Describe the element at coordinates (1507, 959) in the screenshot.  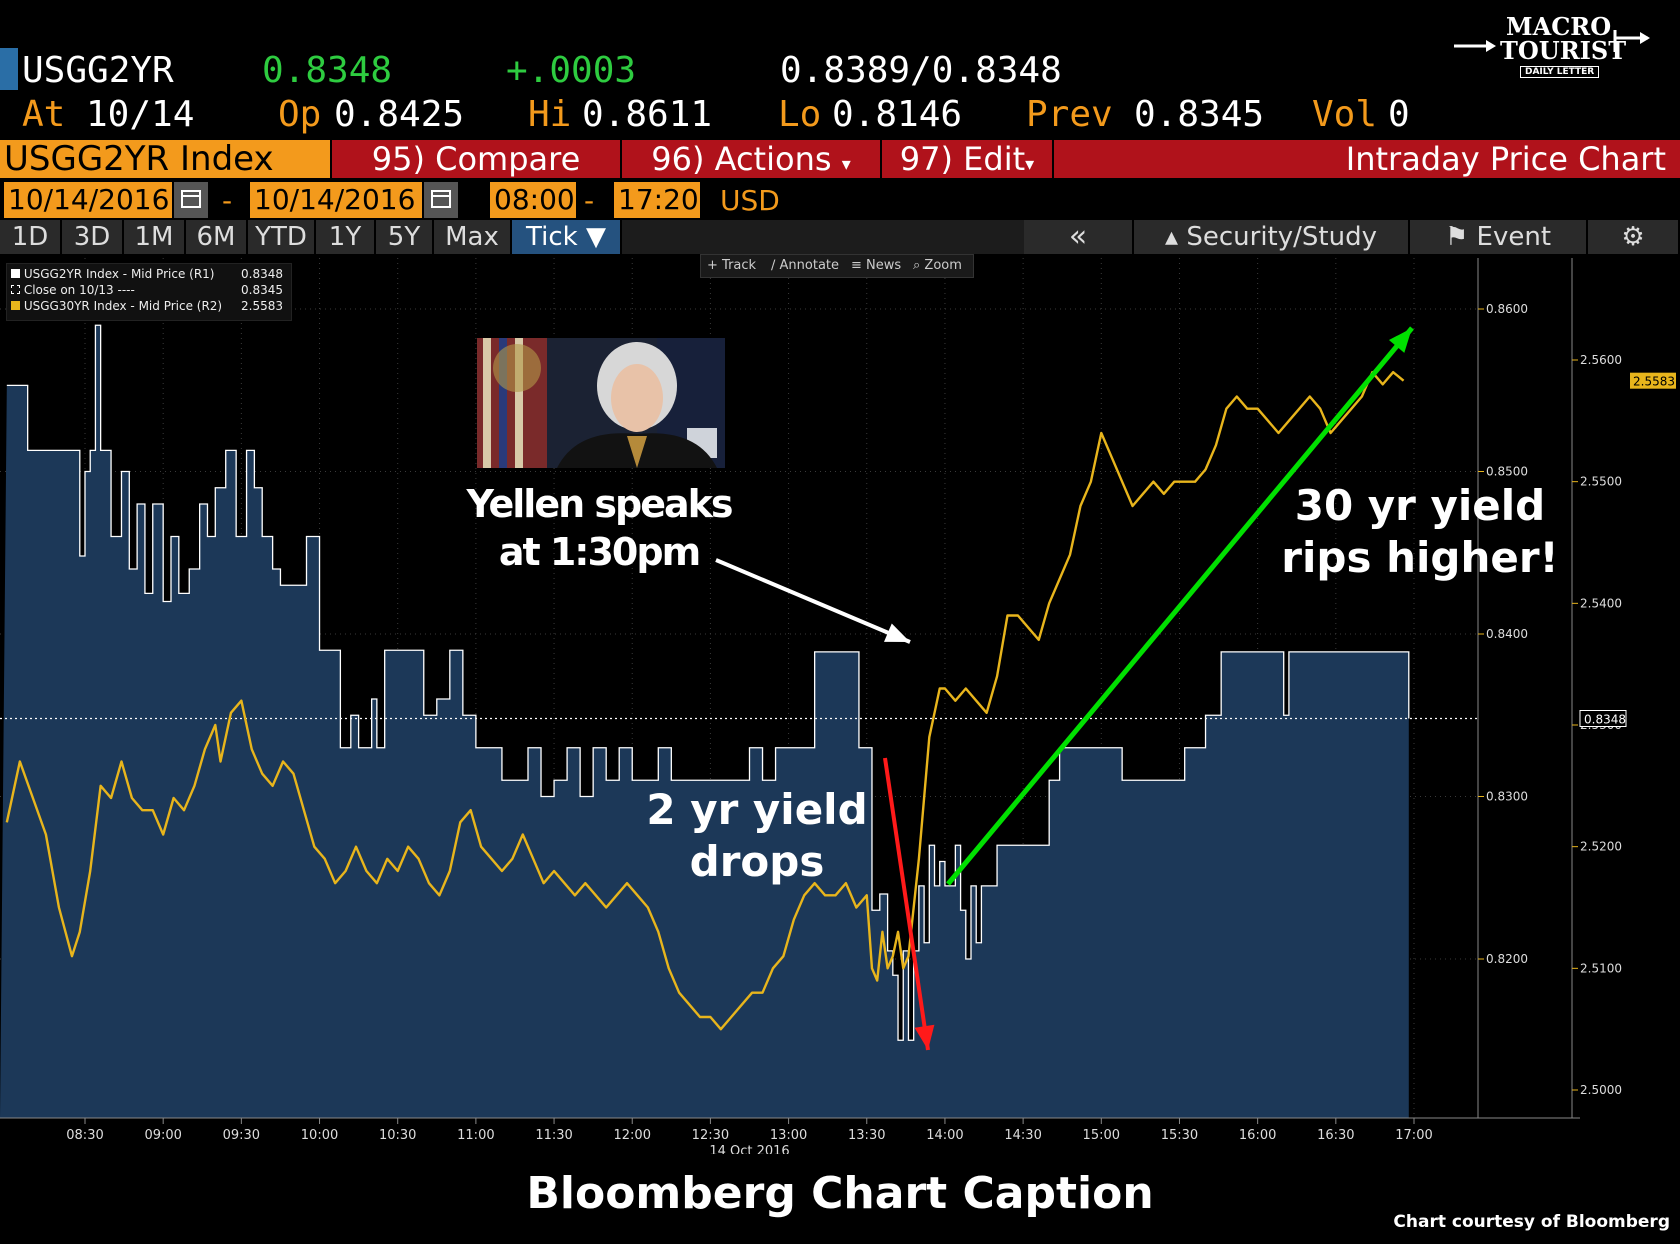
I see `y1-tick-label: 0.8200` at that location.